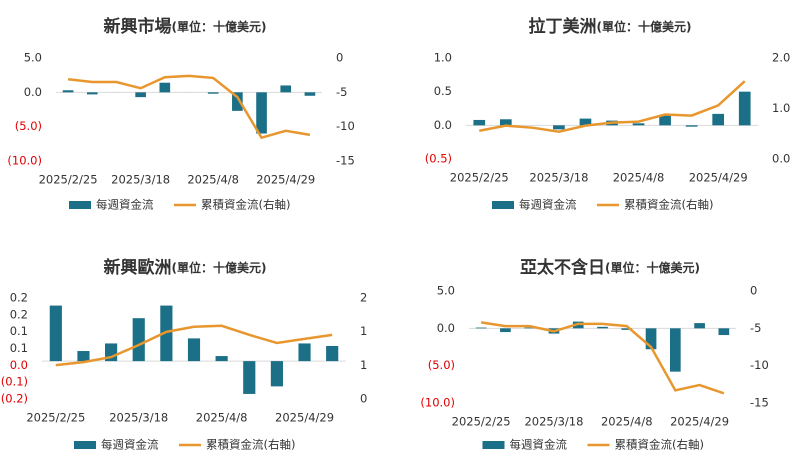 This screenshot has width=797, height=472. Describe the element at coordinates (138, 267) in the screenshot. I see `title-text: 新興歐洲` at that location.